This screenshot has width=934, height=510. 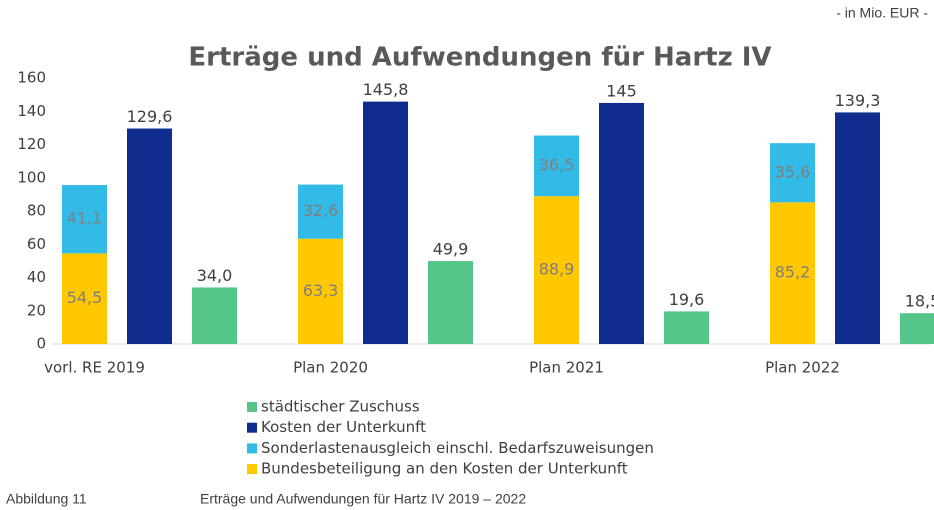 What do you see at coordinates (94, 368) in the screenshot?
I see `x-tick-label: vorl. RE 2019` at bounding box center [94, 368].